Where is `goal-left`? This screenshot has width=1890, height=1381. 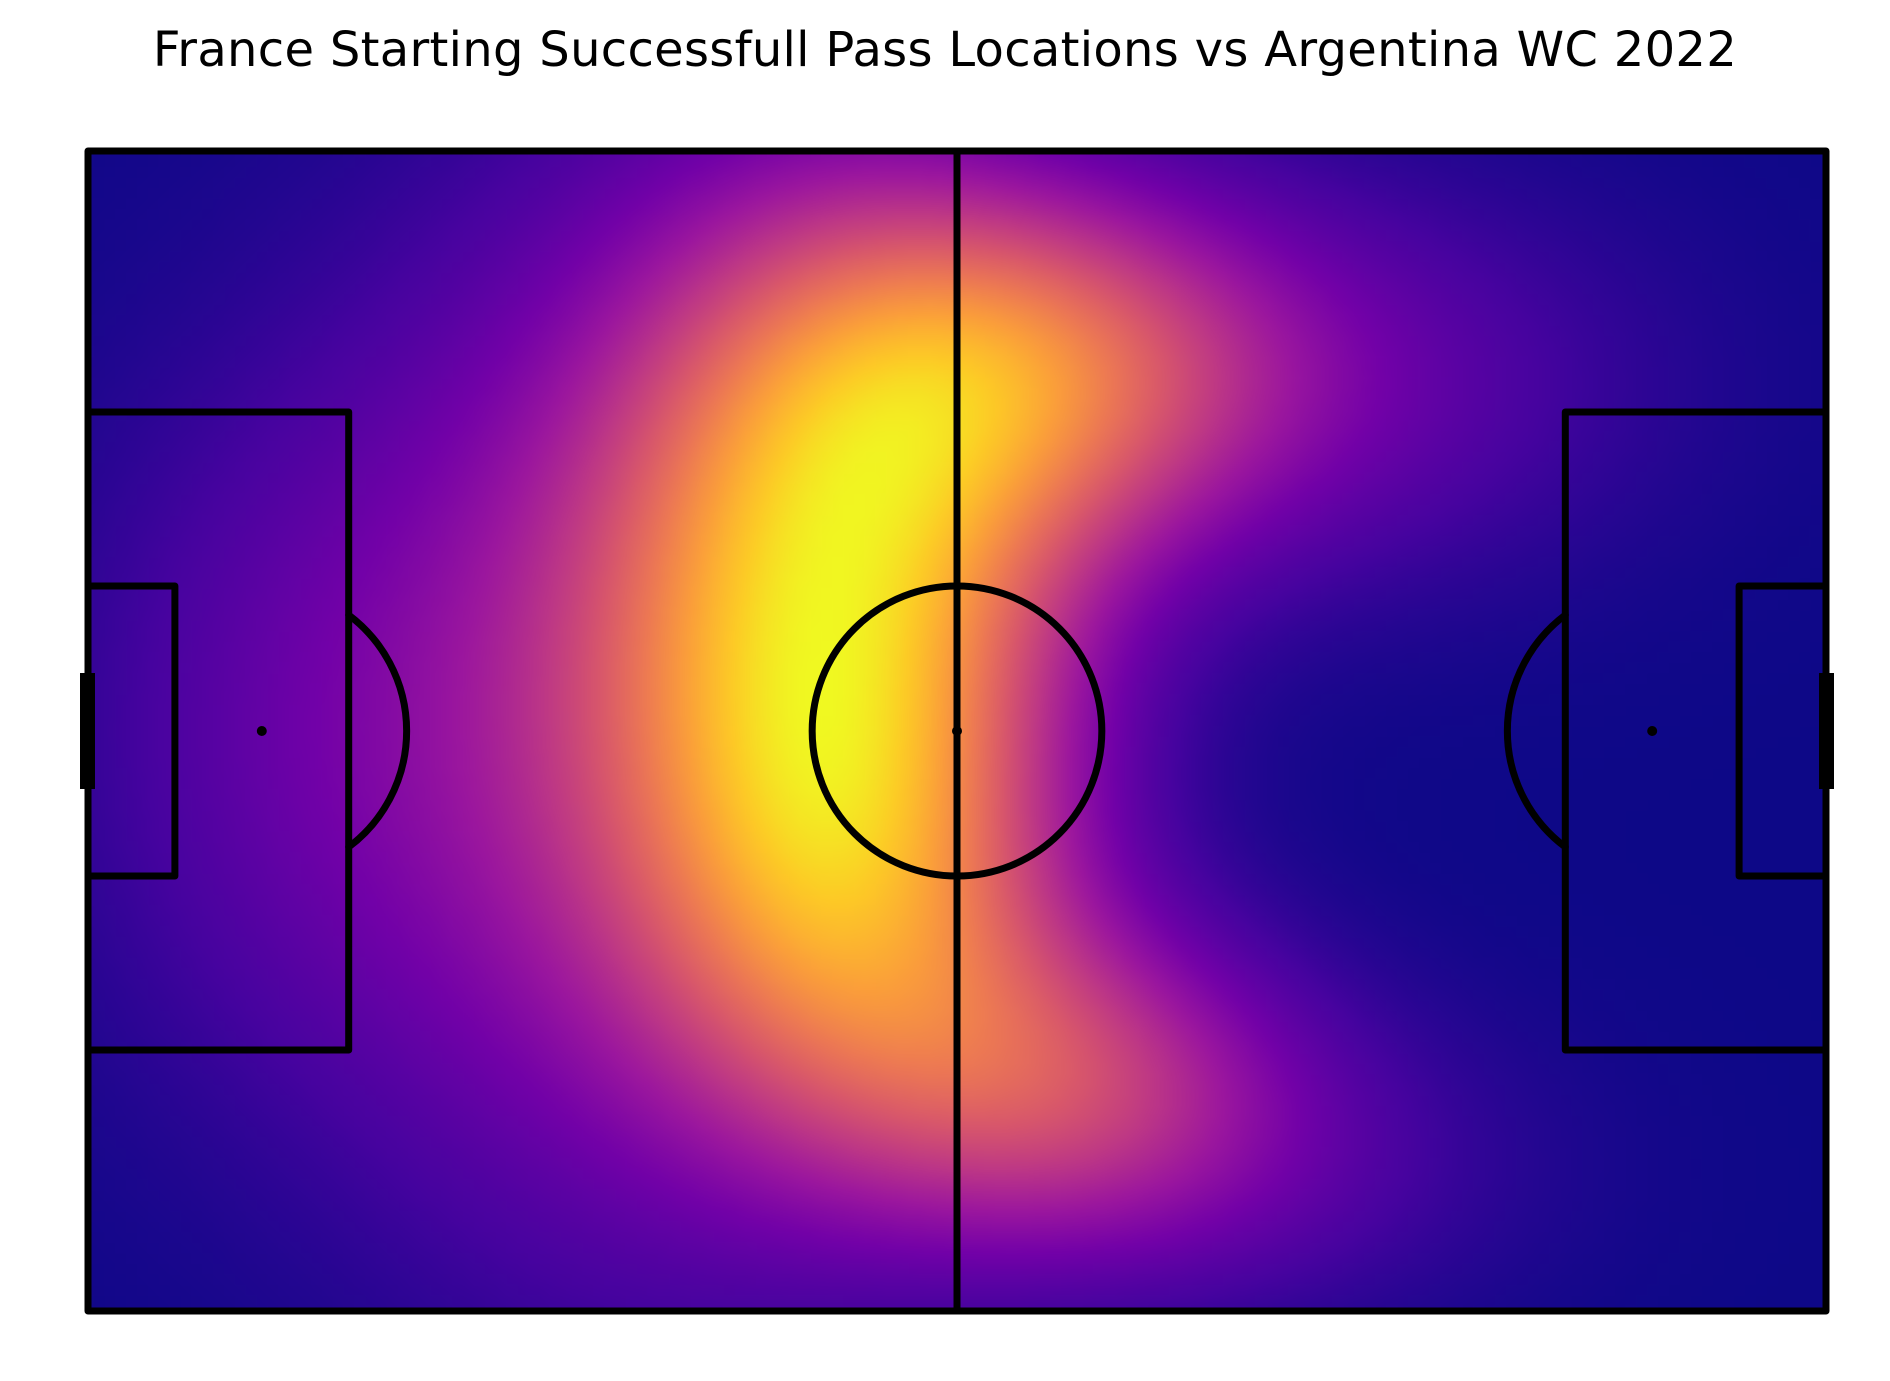 goal-left is located at coordinates (87, 731).